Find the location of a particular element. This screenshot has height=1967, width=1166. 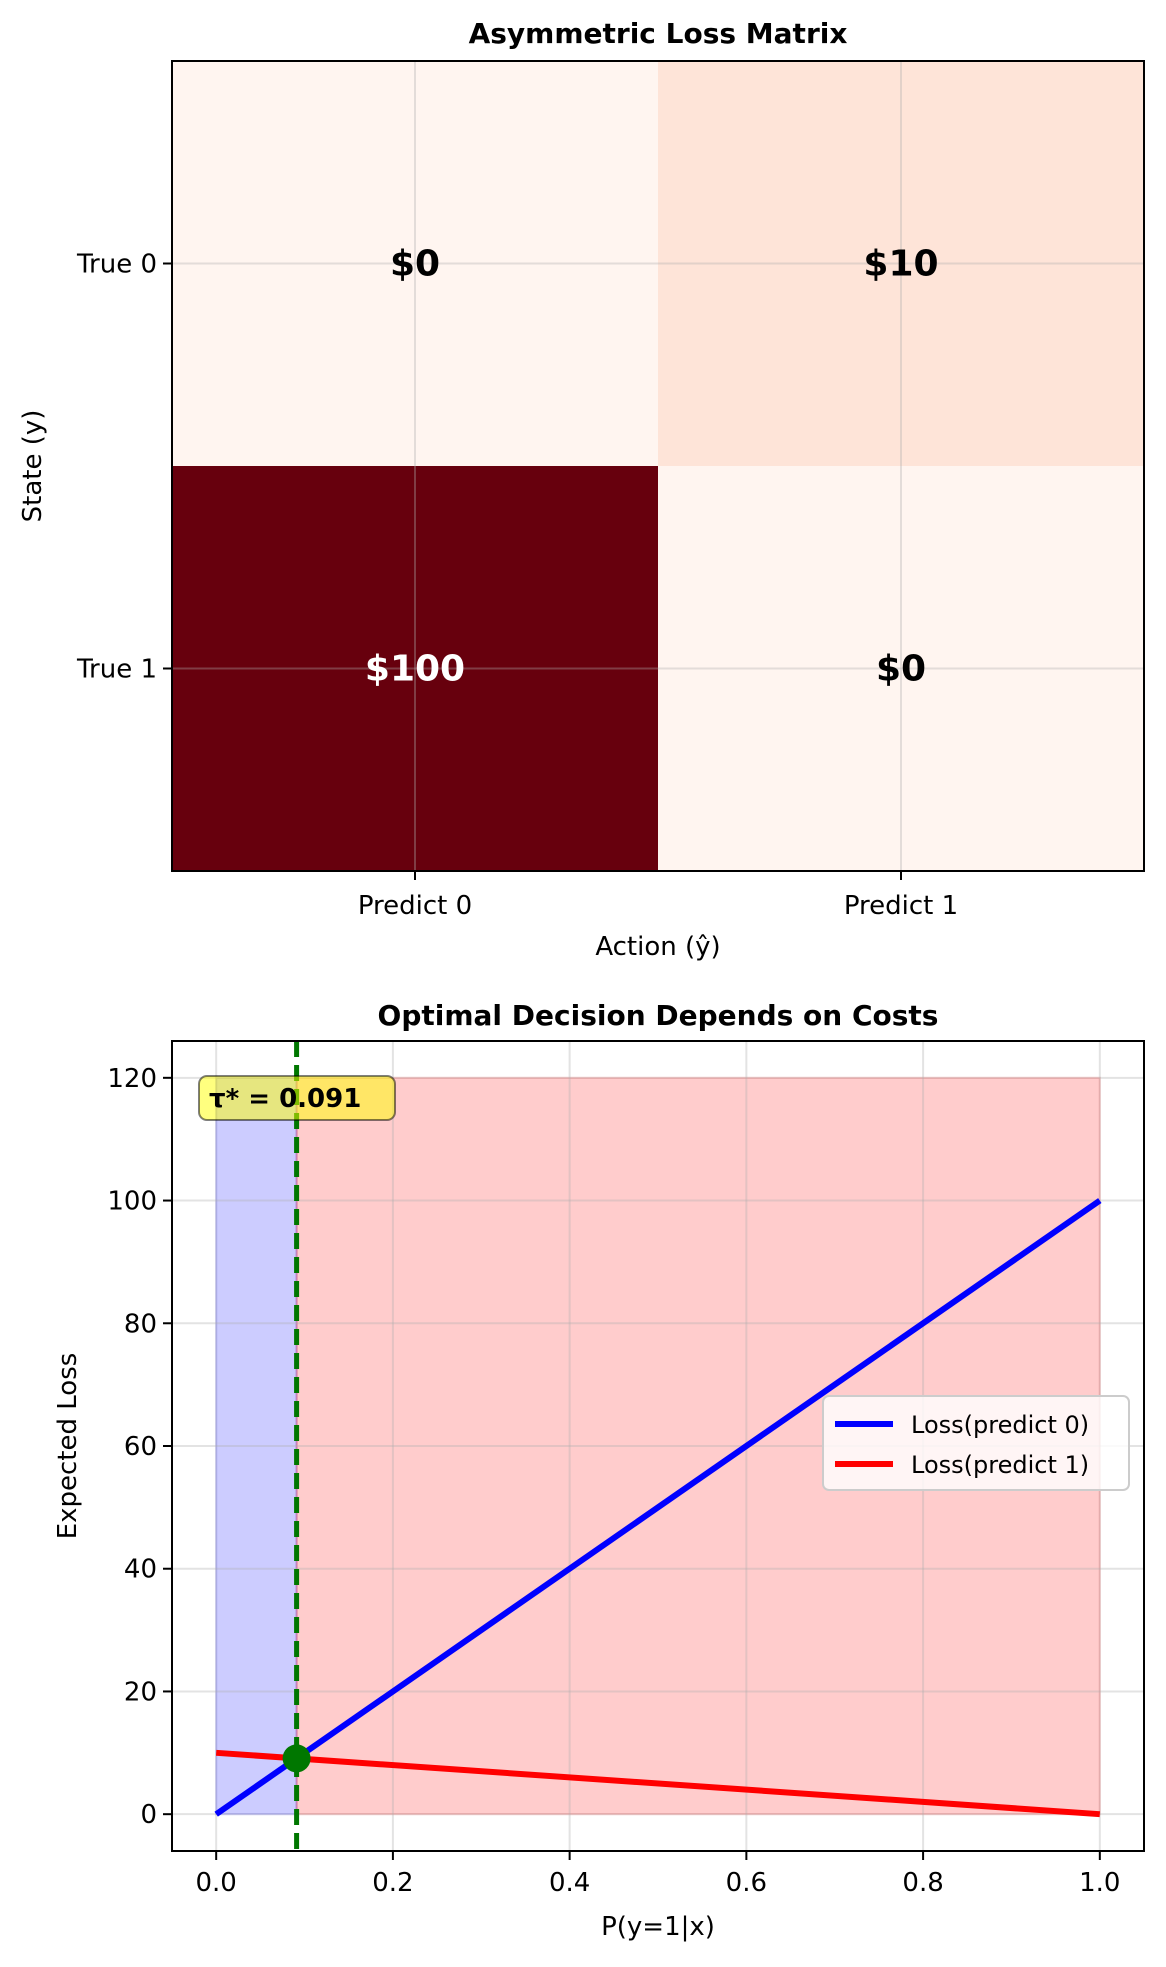

heatmap-cell-label: $100 is located at coordinates (415, 669).